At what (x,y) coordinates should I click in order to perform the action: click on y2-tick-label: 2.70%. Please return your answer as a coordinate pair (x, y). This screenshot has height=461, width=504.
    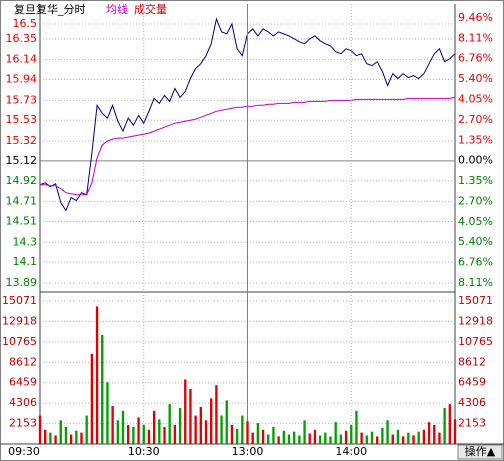
    Looking at the image, I should click on (475, 119).